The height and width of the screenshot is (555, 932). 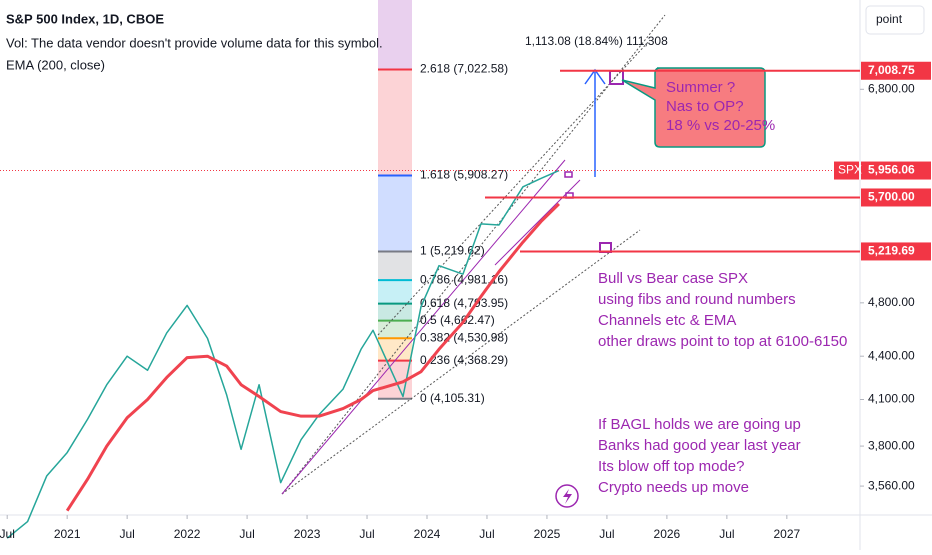 I want to click on note-line: Bull vs Bear case SPX, so click(x=673, y=278).